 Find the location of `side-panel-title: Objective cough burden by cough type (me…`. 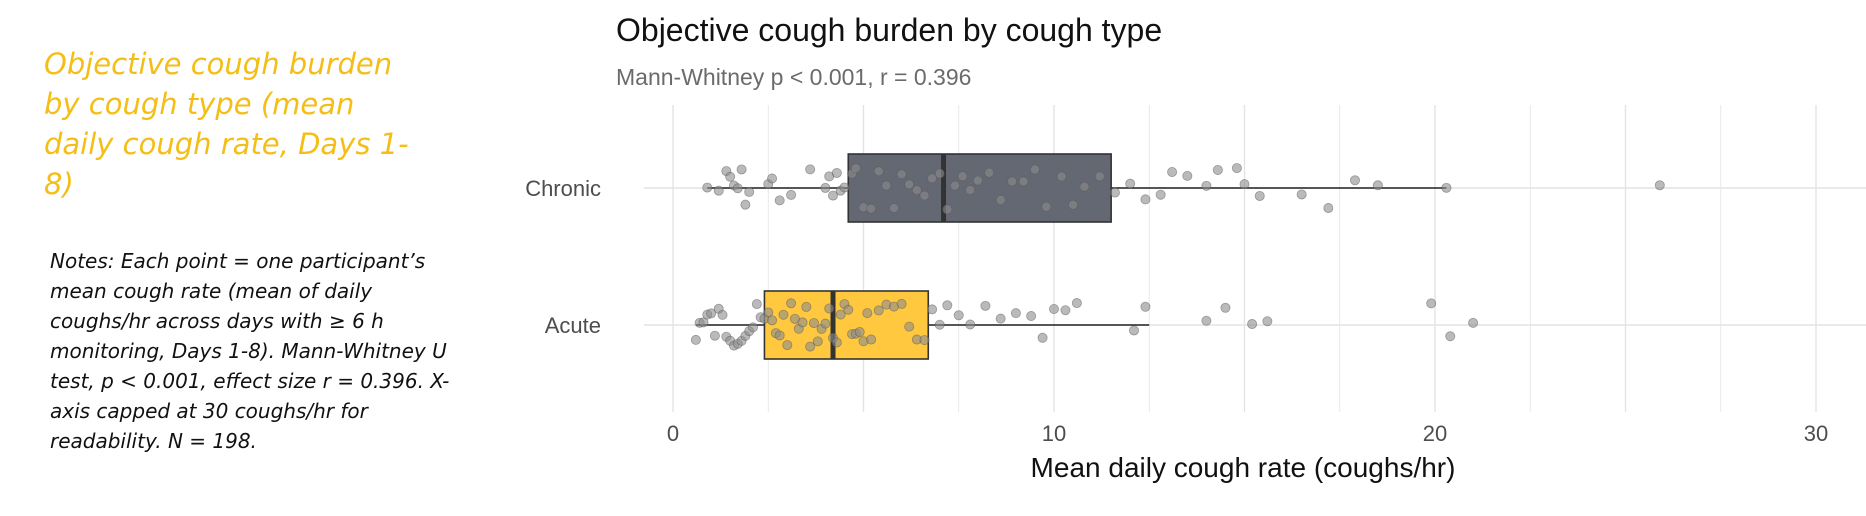

side-panel-title: Objective cough burden by cough type (me… is located at coordinates (226, 124).